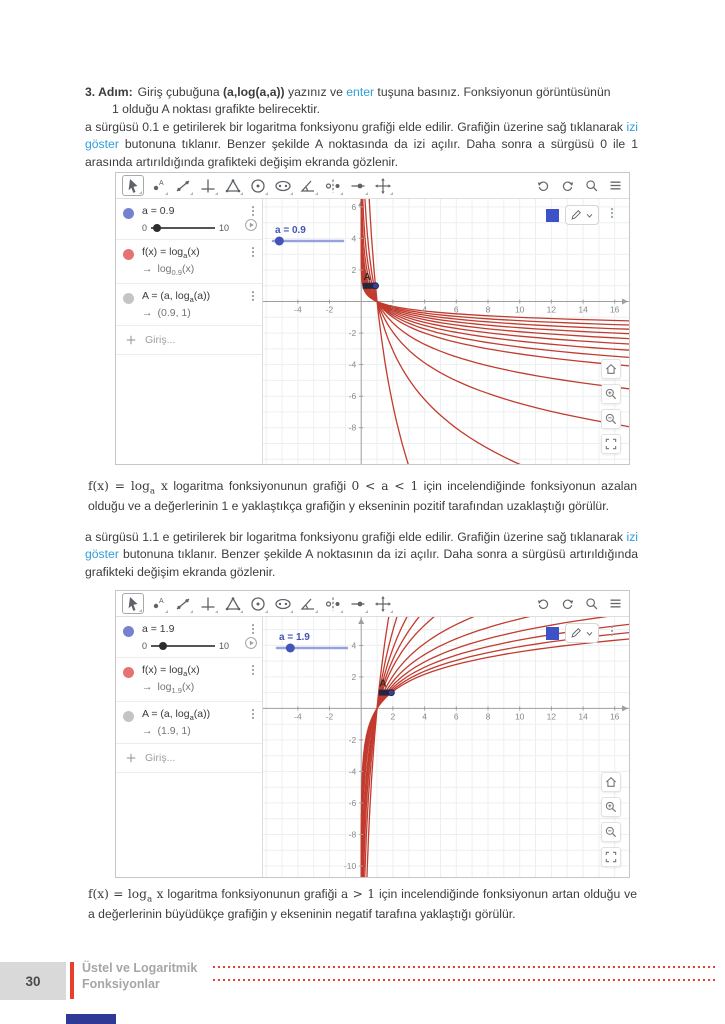  I want to click on log-curve-a-1.7, so click(494, 750).